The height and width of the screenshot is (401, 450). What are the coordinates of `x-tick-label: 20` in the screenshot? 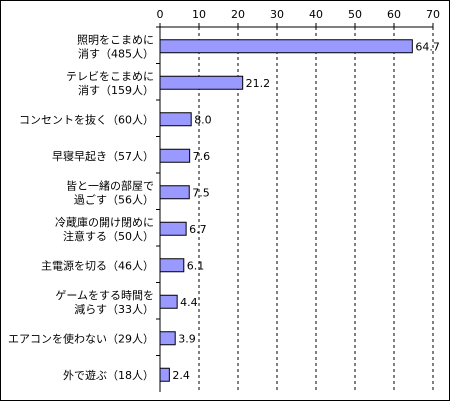 It's located at (238, 14).